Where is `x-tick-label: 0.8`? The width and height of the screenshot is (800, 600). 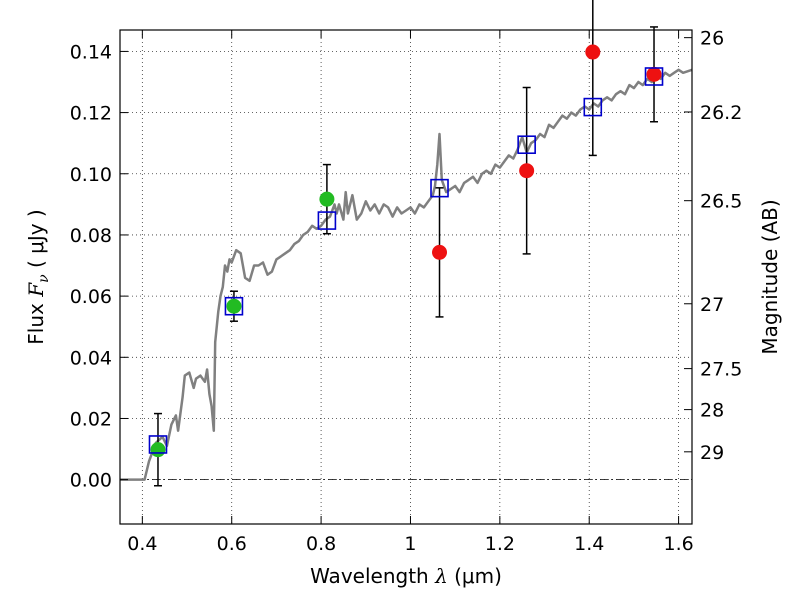 x-tick-label: 0.8 is located at coordinates (321, 544).